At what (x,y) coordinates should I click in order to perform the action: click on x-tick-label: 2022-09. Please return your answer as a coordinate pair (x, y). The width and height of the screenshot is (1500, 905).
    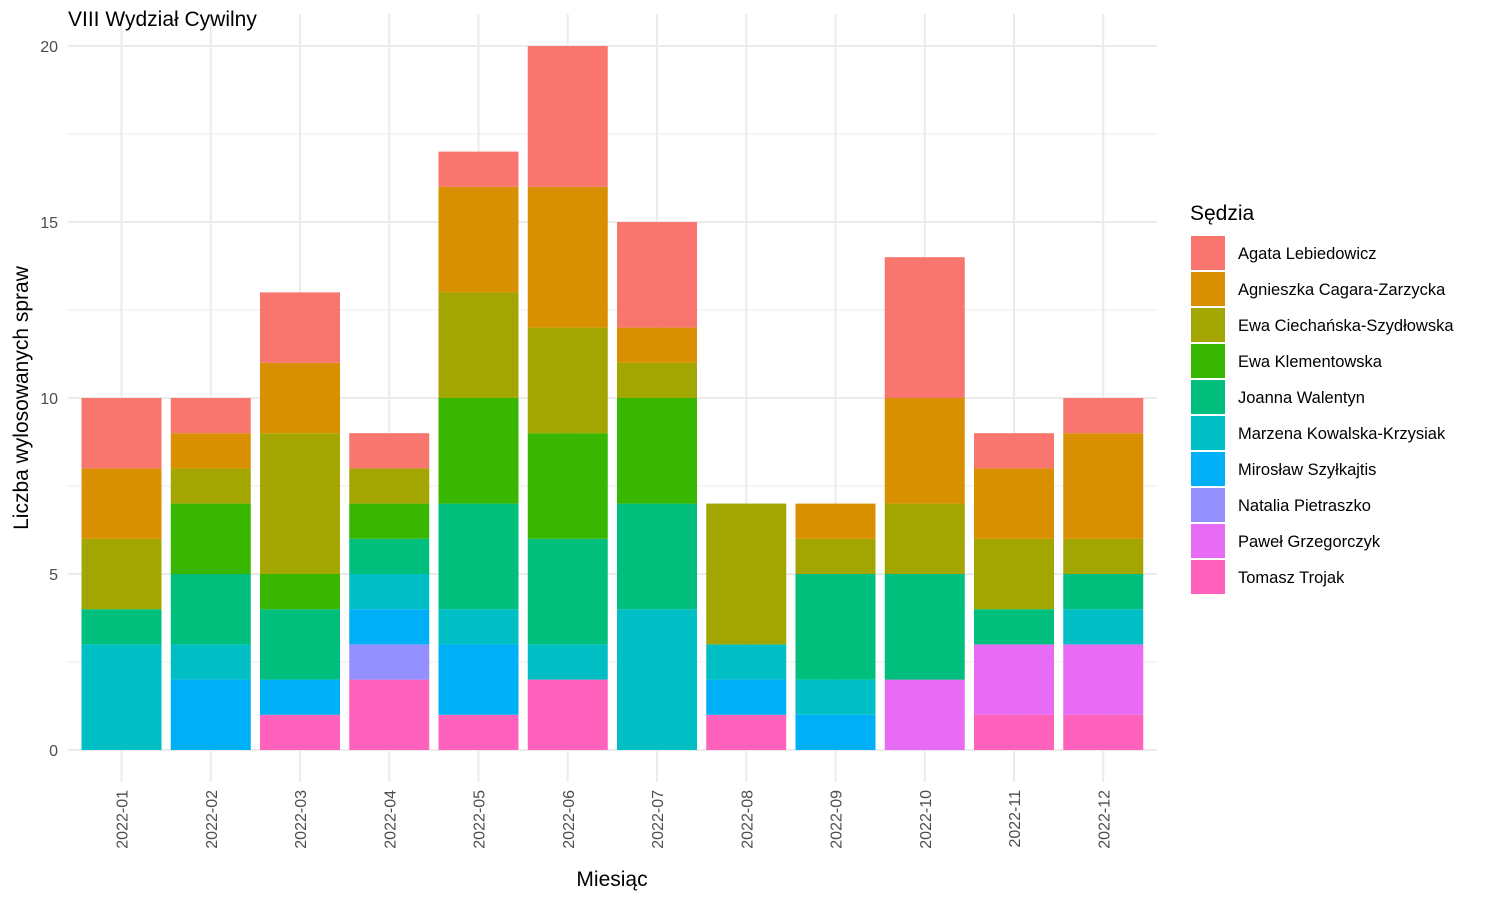
    Looking at the image, I should click on (837, 819).